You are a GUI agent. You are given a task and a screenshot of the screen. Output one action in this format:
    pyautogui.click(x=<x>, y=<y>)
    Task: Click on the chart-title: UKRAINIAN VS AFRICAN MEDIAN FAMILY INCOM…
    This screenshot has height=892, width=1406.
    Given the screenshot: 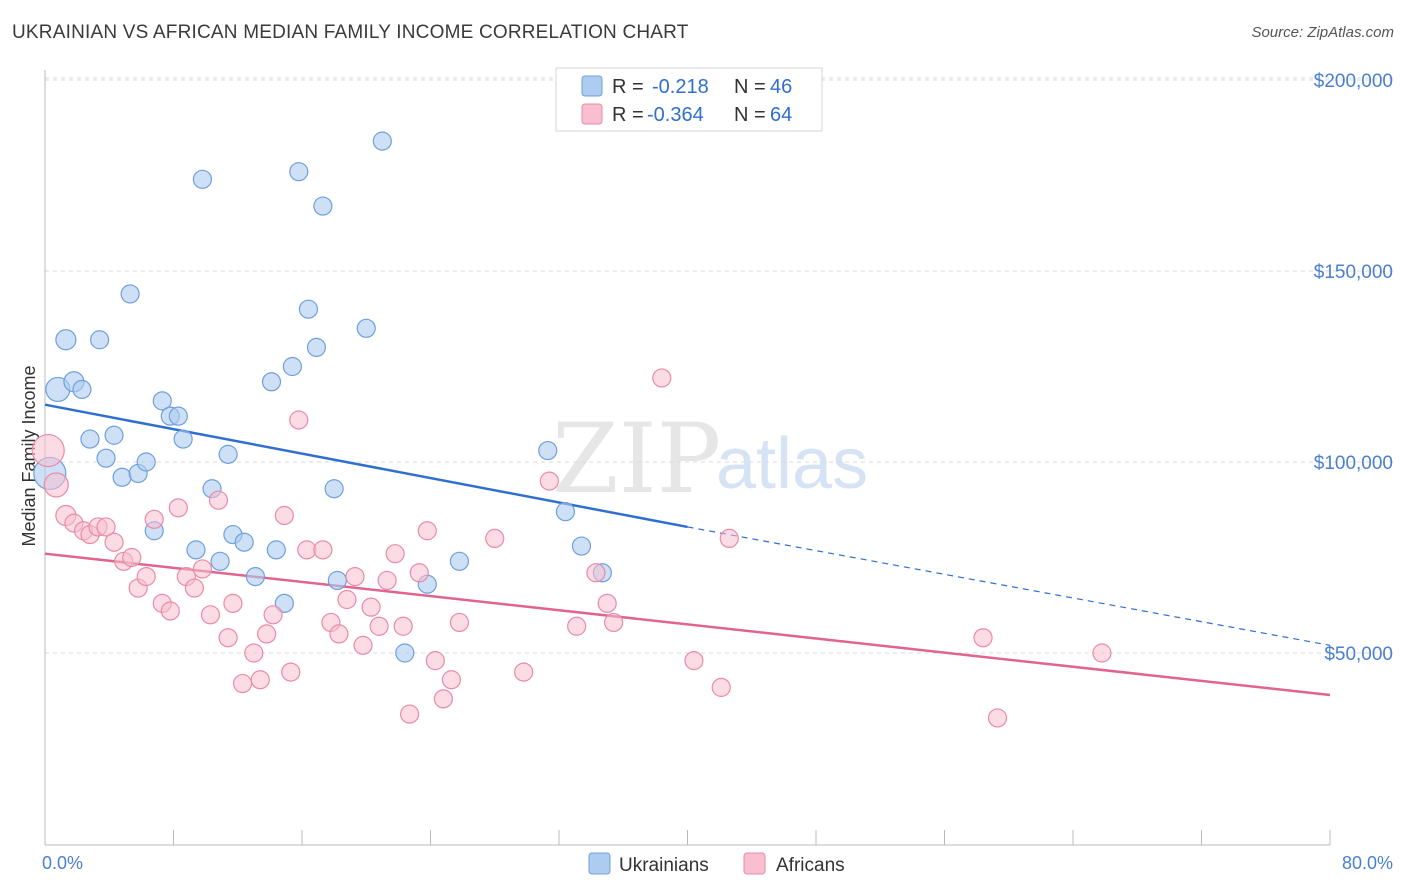 What is the action you would take?
    pyautogui.click(x=350, y=32)
    